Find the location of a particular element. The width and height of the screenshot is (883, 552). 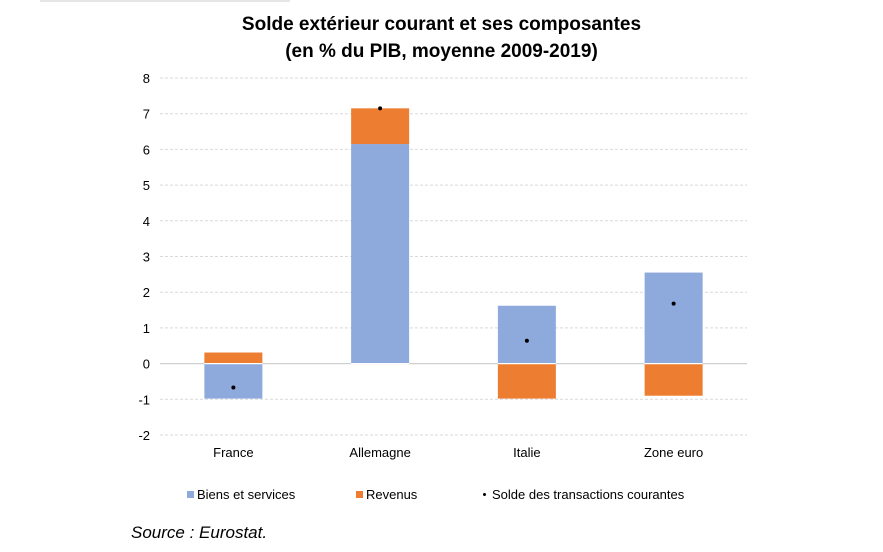

legend-marker-dot is located at coordinates (484, 494).